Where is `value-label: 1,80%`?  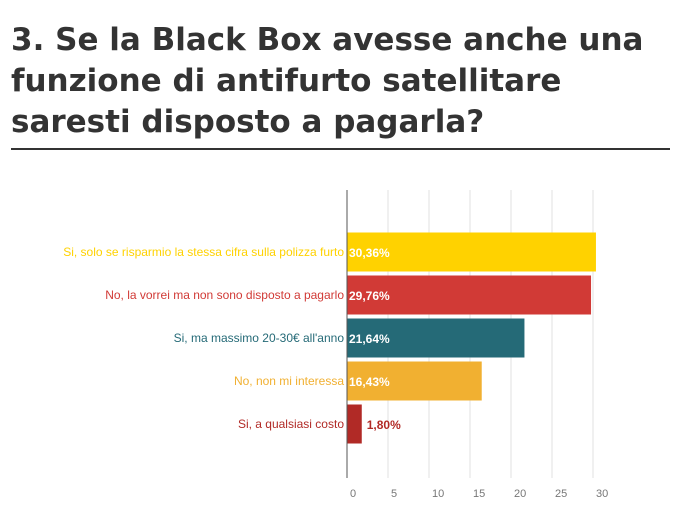 value-label: 1,80% is located at coordinates (384, 425).